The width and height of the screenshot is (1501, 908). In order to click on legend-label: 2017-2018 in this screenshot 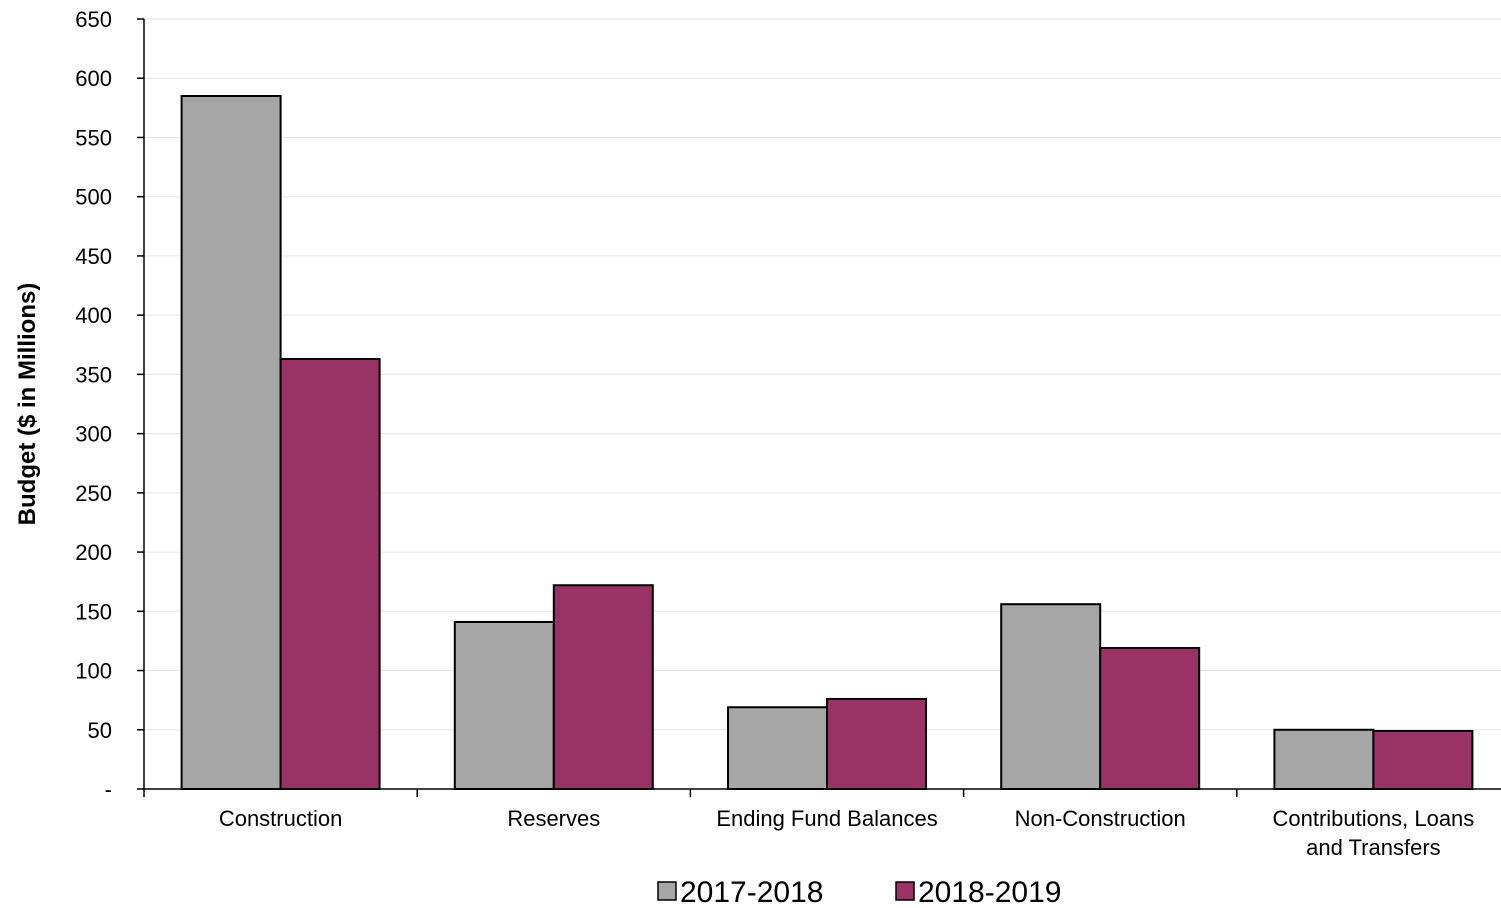, I will do `click(751, 892)`.